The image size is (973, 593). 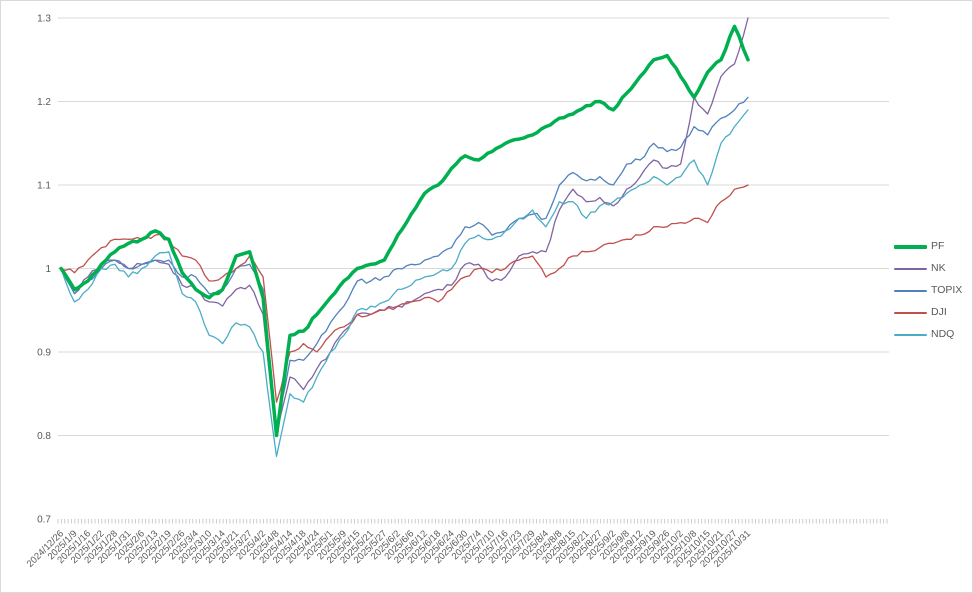 I want to click on legend-label-ndq: NDQ, so click(x=943, y=334).